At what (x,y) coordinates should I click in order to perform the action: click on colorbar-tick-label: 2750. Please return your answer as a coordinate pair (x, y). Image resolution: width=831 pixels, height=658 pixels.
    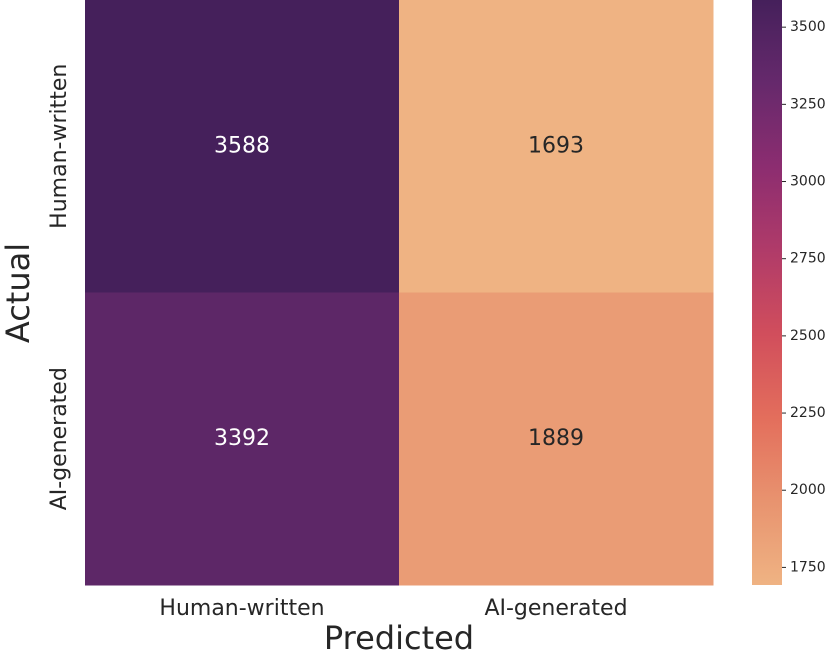
    Looking at the image, I should click on (808, 259).